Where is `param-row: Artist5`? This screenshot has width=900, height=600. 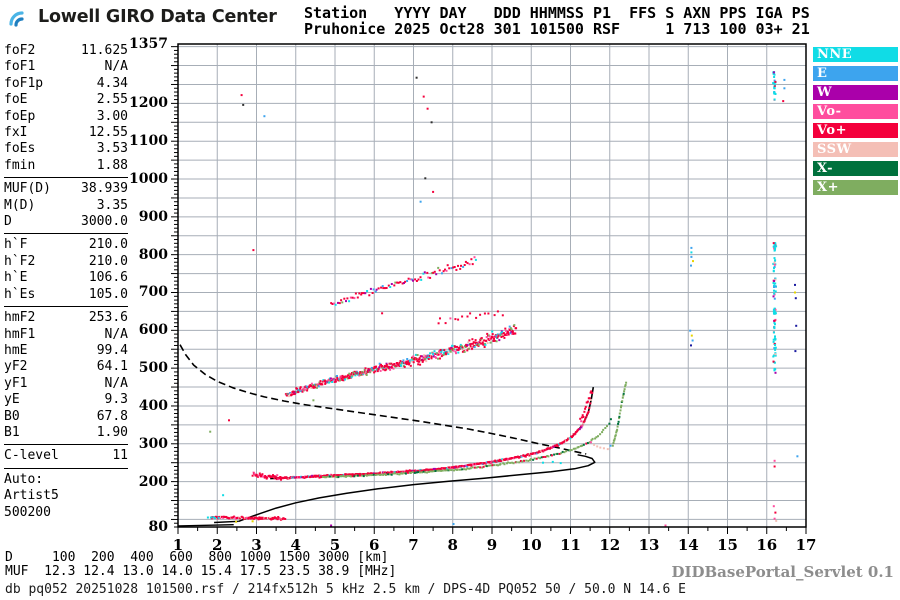
param-row: Artist5 is located at coordinates (66, 496).